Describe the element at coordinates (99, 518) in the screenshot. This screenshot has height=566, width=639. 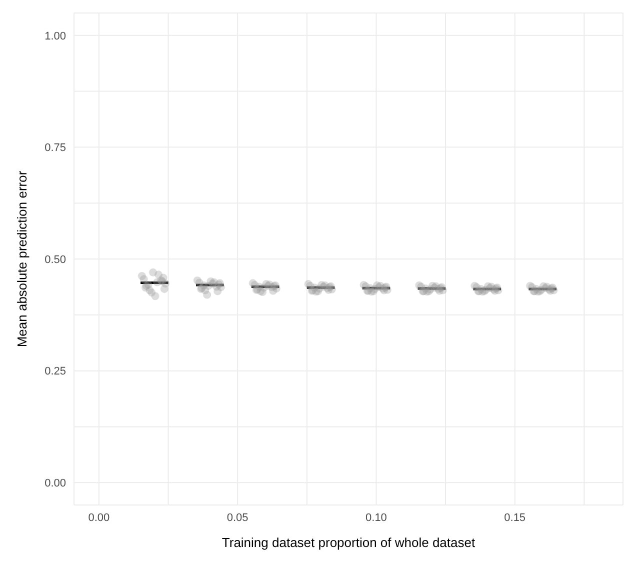
I see `x-tick-label: 0.00` at that location.